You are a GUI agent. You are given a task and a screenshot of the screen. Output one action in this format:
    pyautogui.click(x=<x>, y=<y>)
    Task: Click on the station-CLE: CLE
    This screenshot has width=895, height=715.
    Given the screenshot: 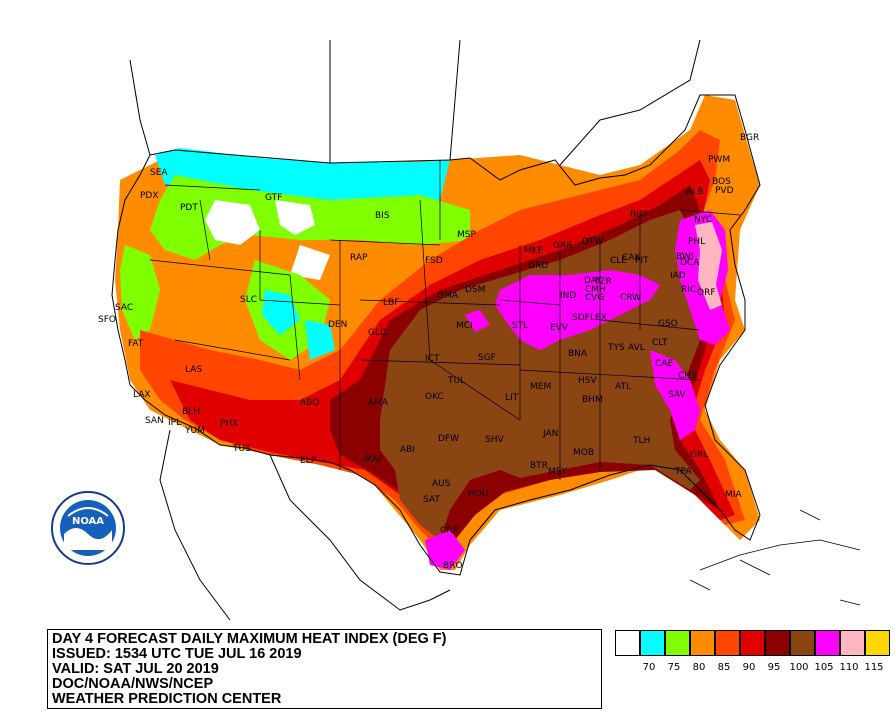 What is the action you would take?
    pyautogui.click(x=618, y=261)
    